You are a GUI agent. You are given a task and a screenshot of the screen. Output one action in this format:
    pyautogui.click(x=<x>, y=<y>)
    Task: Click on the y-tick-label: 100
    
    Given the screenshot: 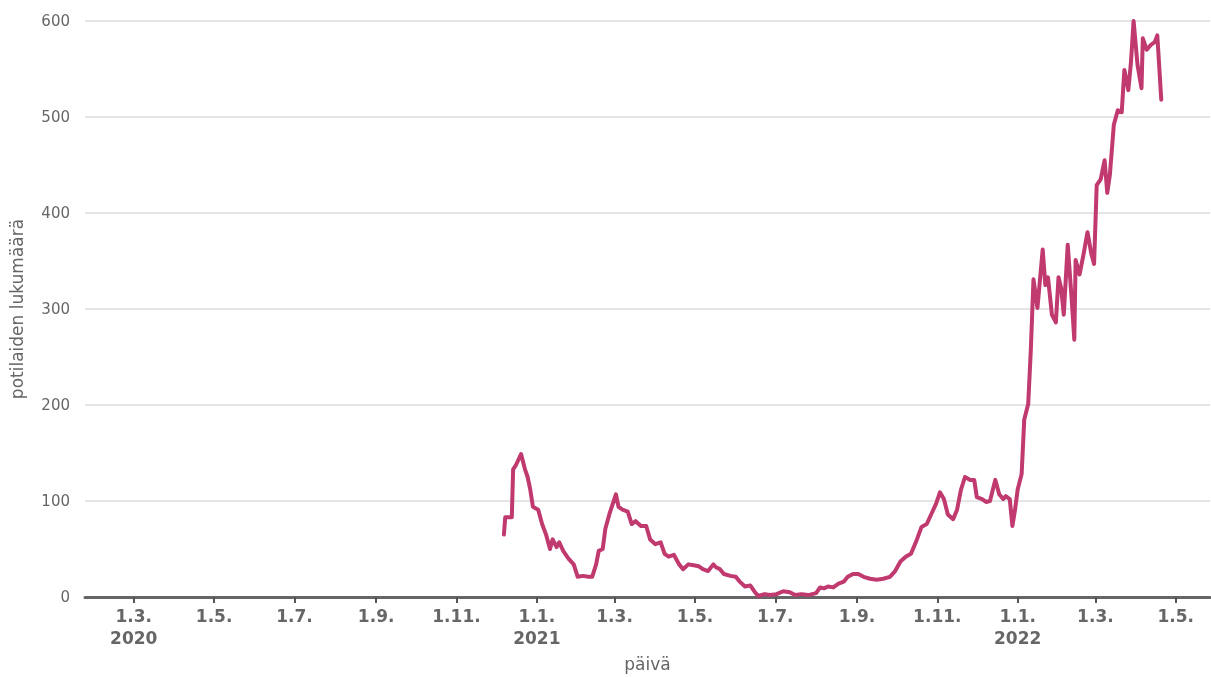 What is the action you would take?
    pyautogui.click(x=55, y=501)
    